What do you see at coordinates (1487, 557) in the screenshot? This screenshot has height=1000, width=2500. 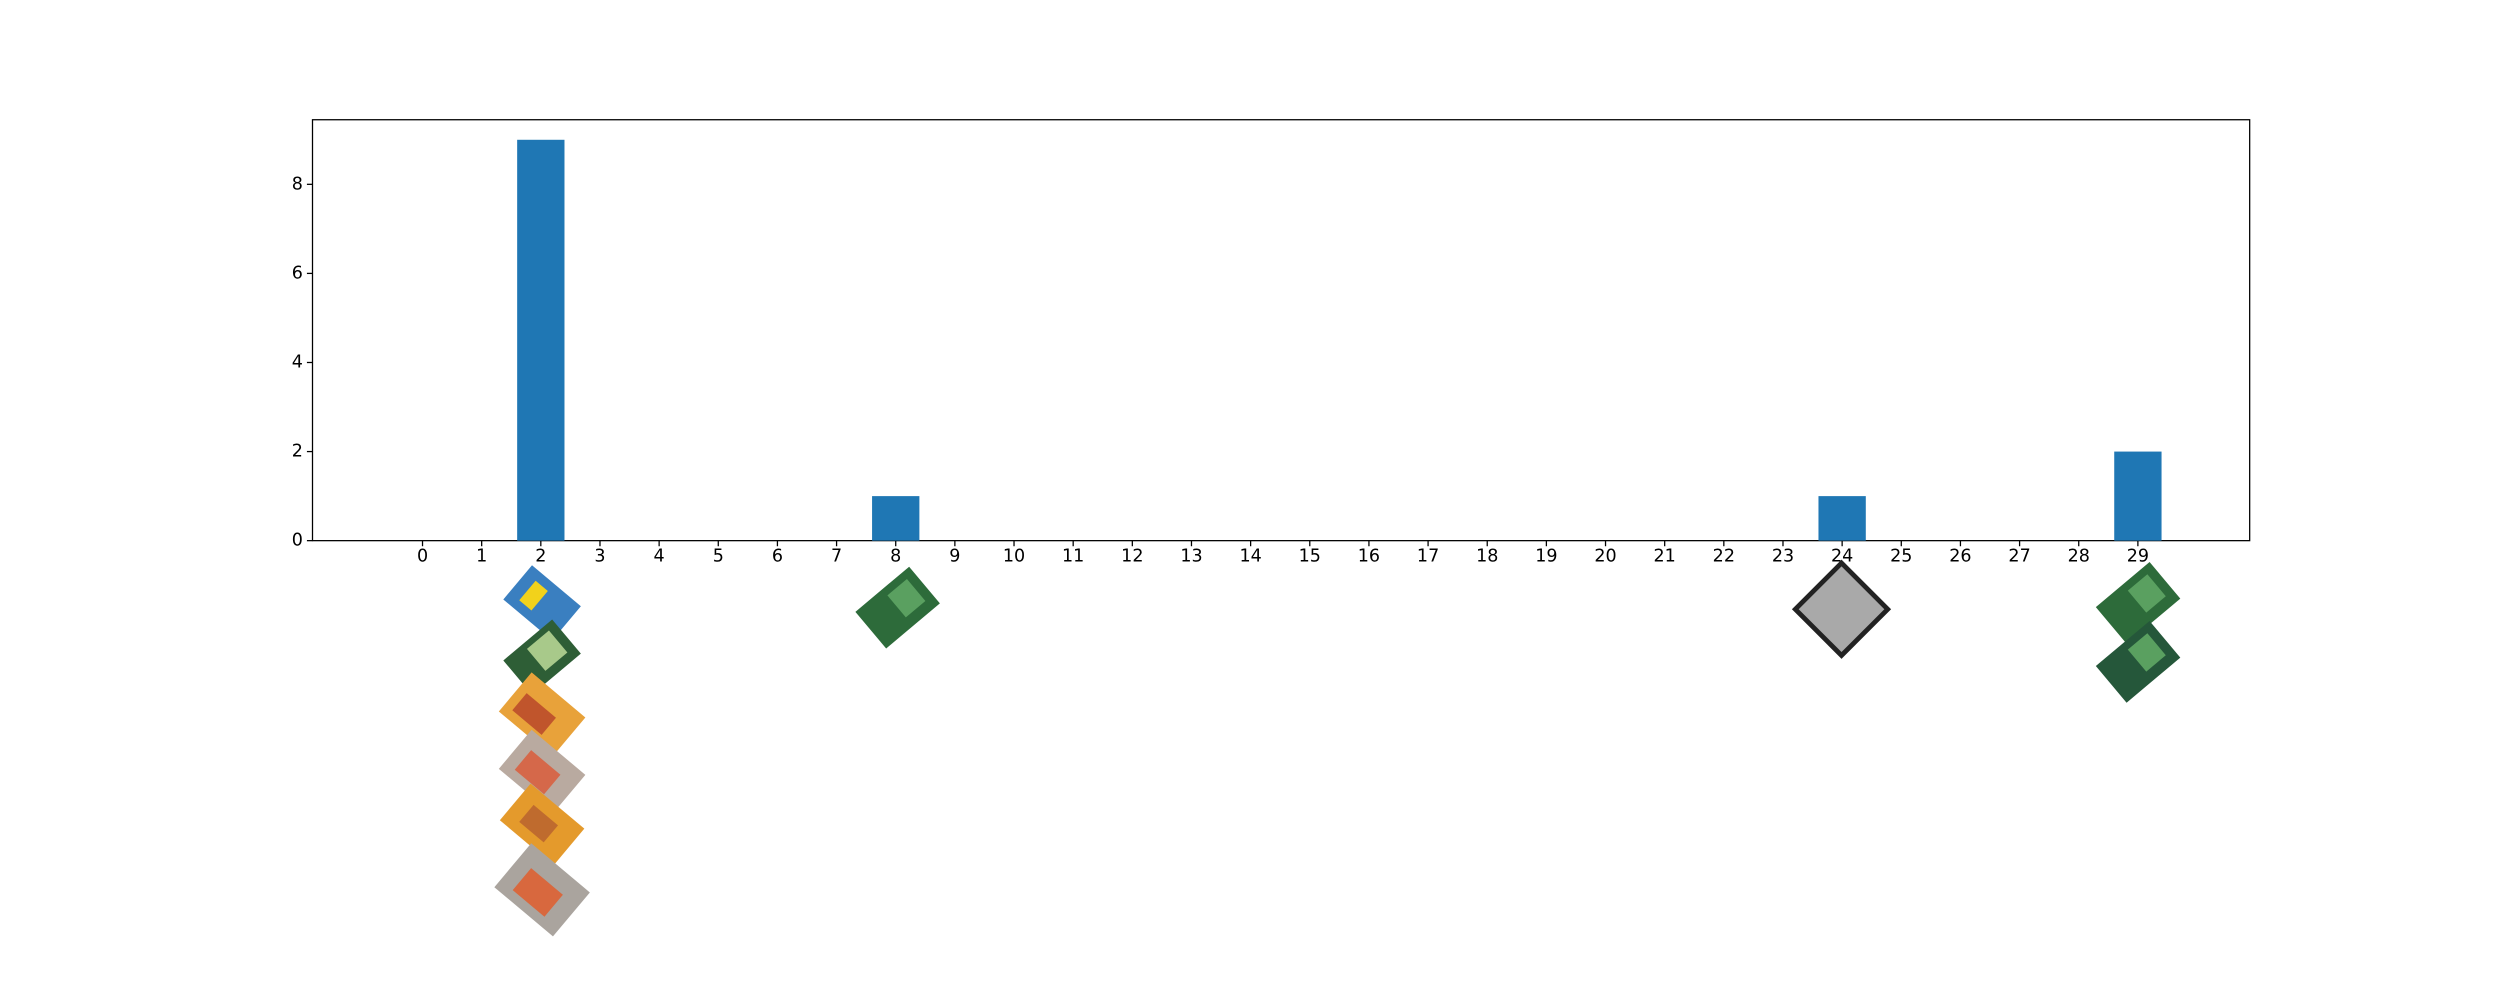 I see `x-tick-label: 18` at bounding box center [1487, 557].